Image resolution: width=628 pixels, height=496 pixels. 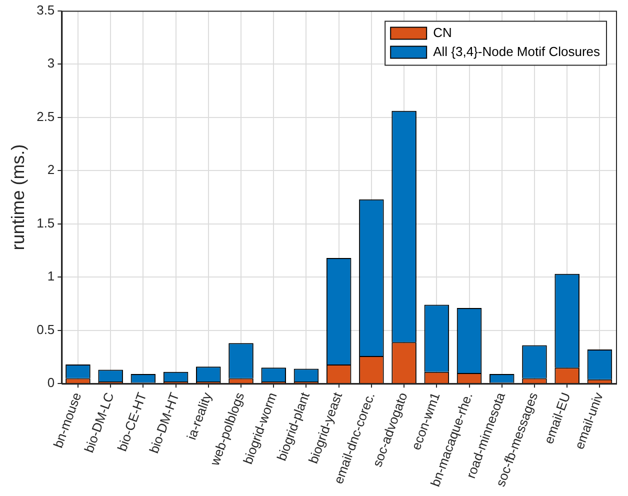 What do you see at coordinates (45, 10) in the screenshot?
I see `y-tick-label: 3.5` at bounding box center [45, 10].